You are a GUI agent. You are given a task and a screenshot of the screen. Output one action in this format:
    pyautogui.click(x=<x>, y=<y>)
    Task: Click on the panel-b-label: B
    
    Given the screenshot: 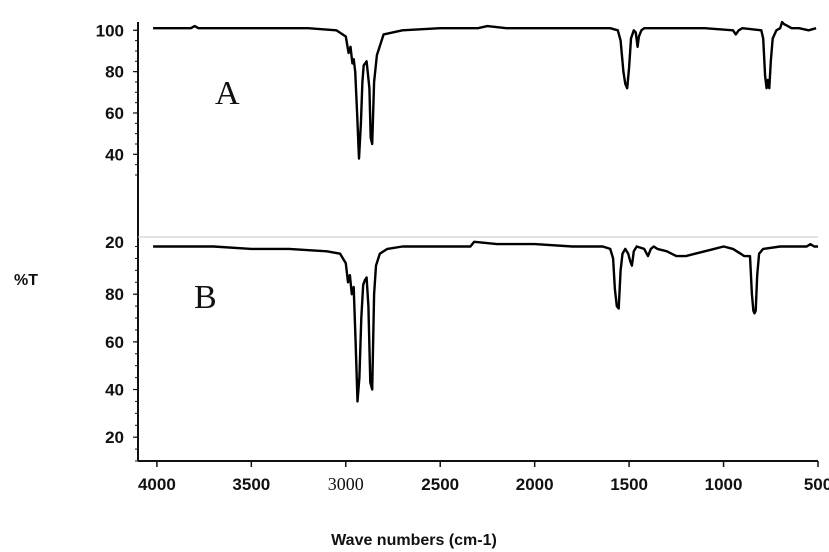 What is the action you would take?
    pyautogui.click(x=205, y=297)
    